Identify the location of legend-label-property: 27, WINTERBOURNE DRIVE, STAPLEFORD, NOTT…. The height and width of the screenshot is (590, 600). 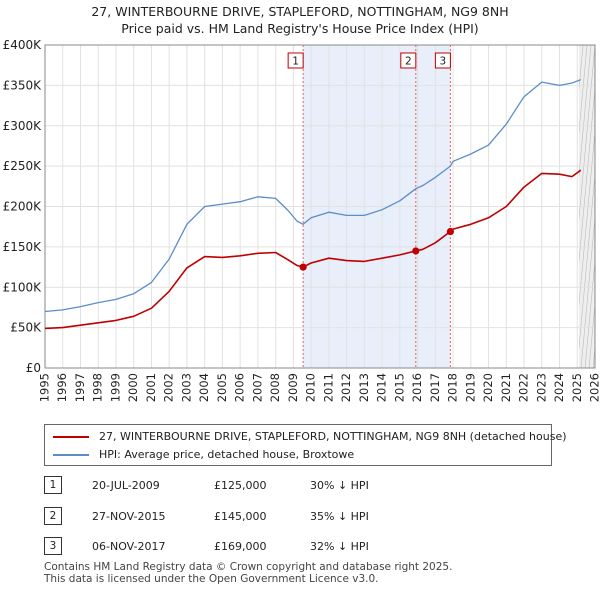
(333, 436).